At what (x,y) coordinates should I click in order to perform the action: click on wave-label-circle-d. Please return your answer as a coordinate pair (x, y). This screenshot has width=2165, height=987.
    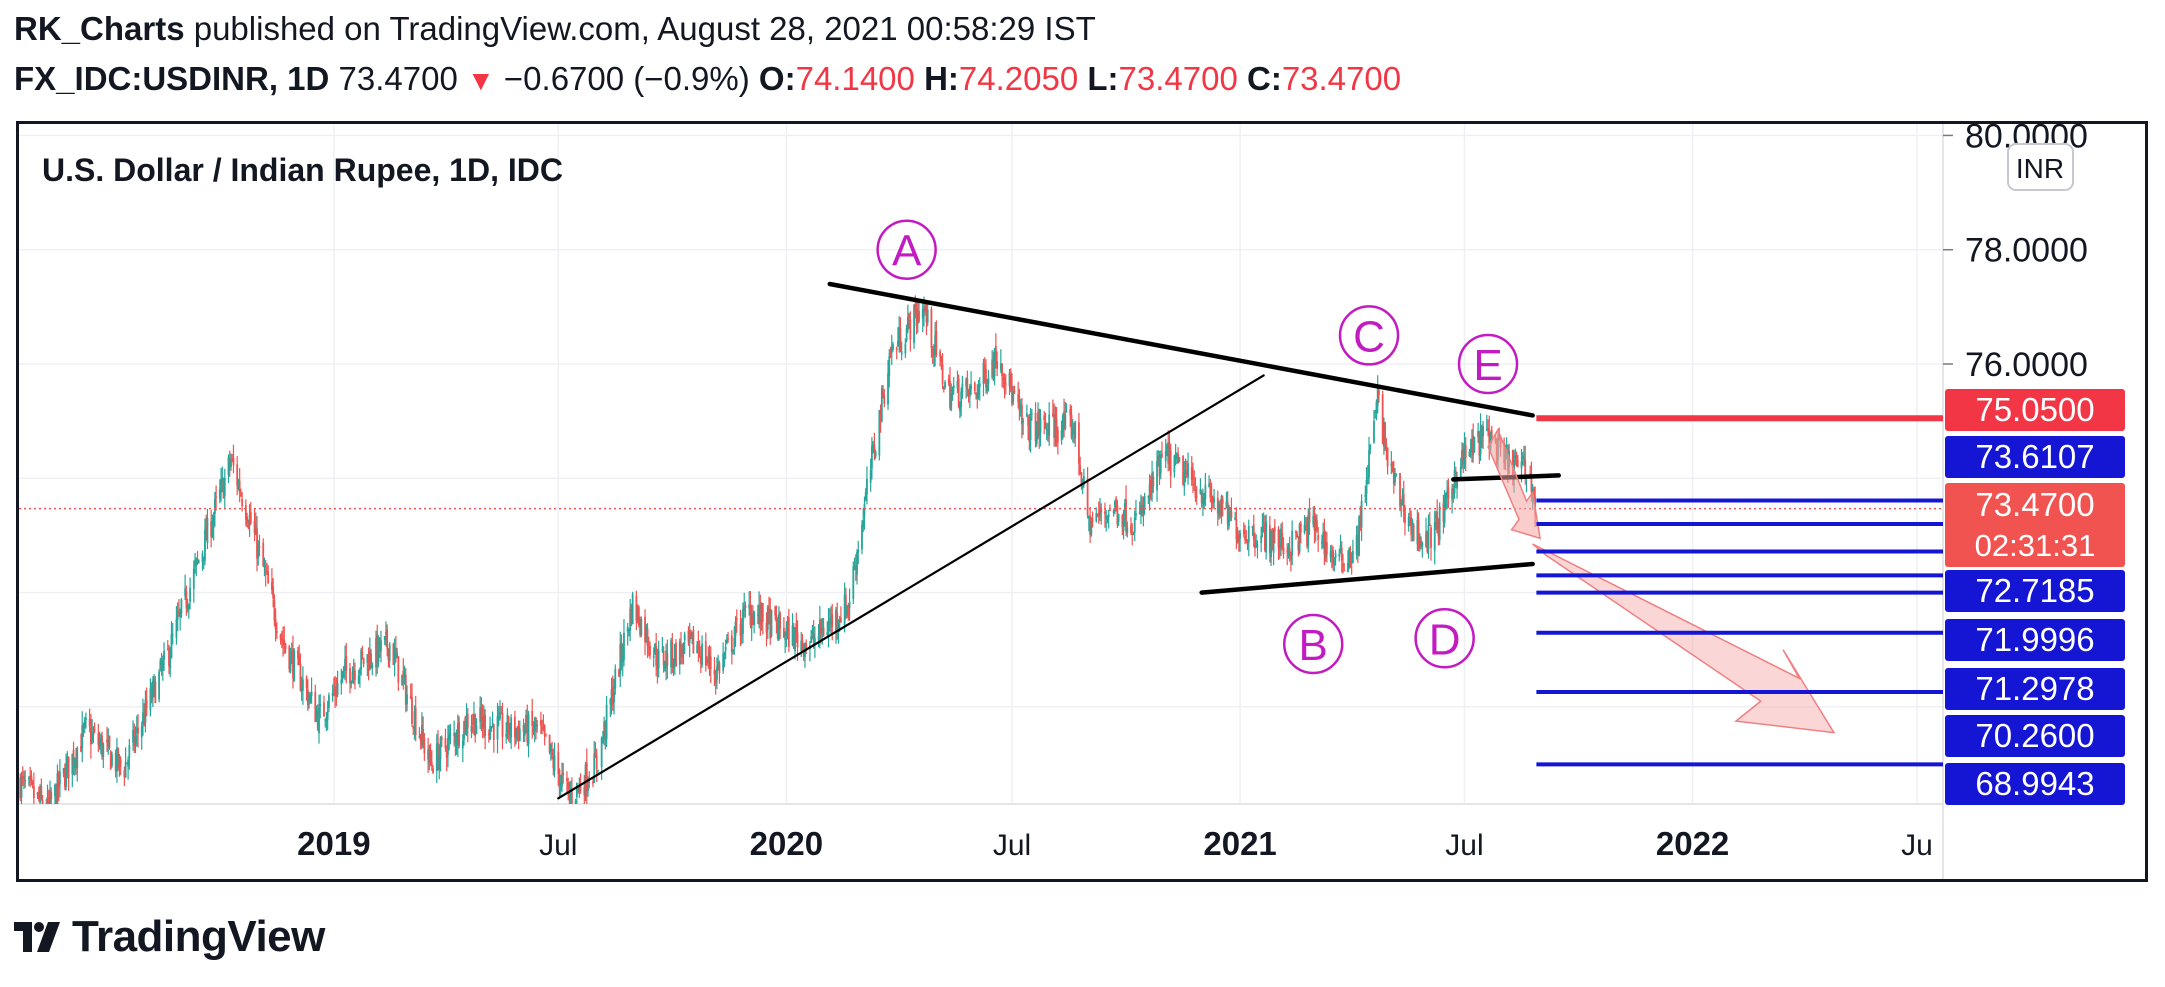
    Looking at the image, I should click on (1444, 638).